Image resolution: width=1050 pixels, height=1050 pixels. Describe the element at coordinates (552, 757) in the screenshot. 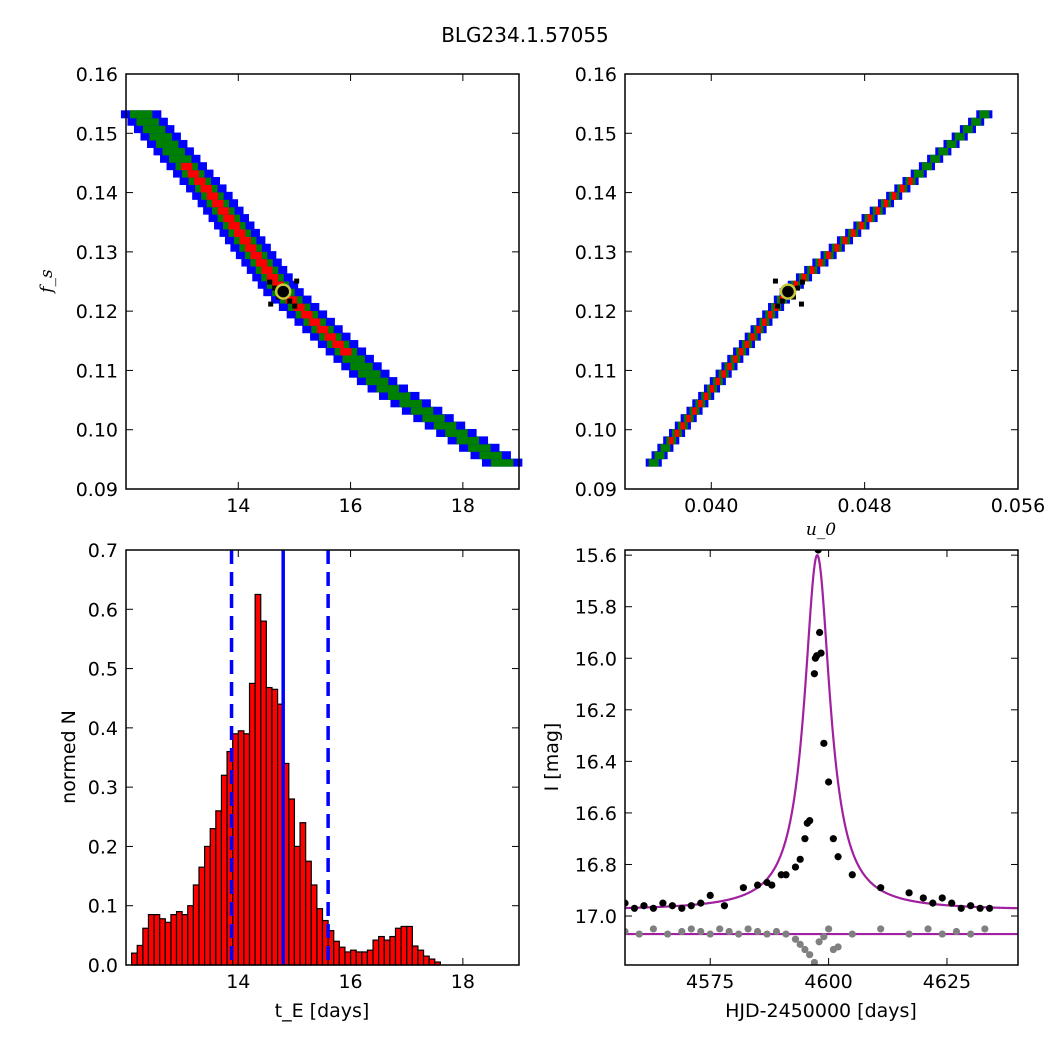

I see `y-axis-label: I [mag]` at that location.